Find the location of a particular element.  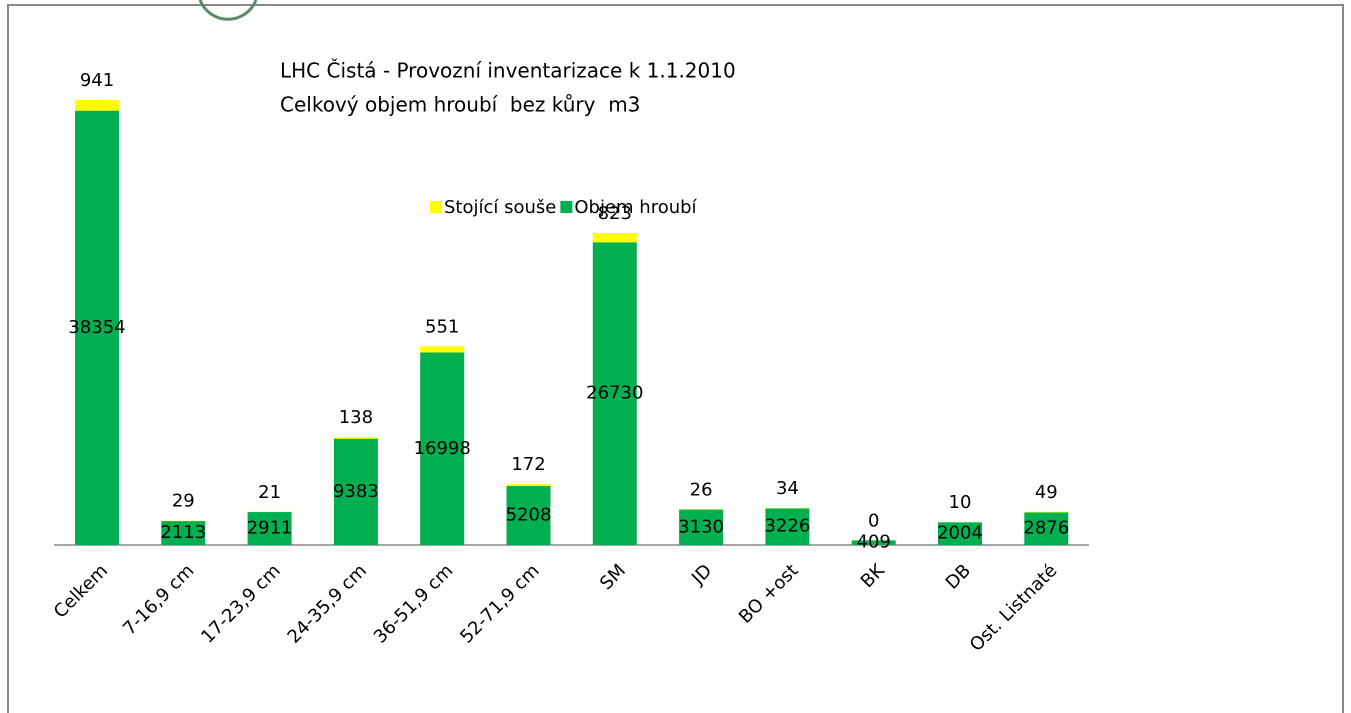

data-label: 16998 is located at coordinates (442, 448).